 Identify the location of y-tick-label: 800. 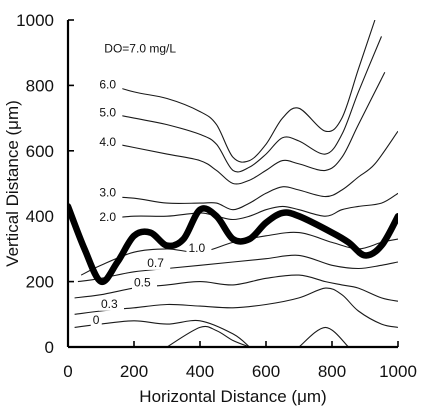
(40, 85).